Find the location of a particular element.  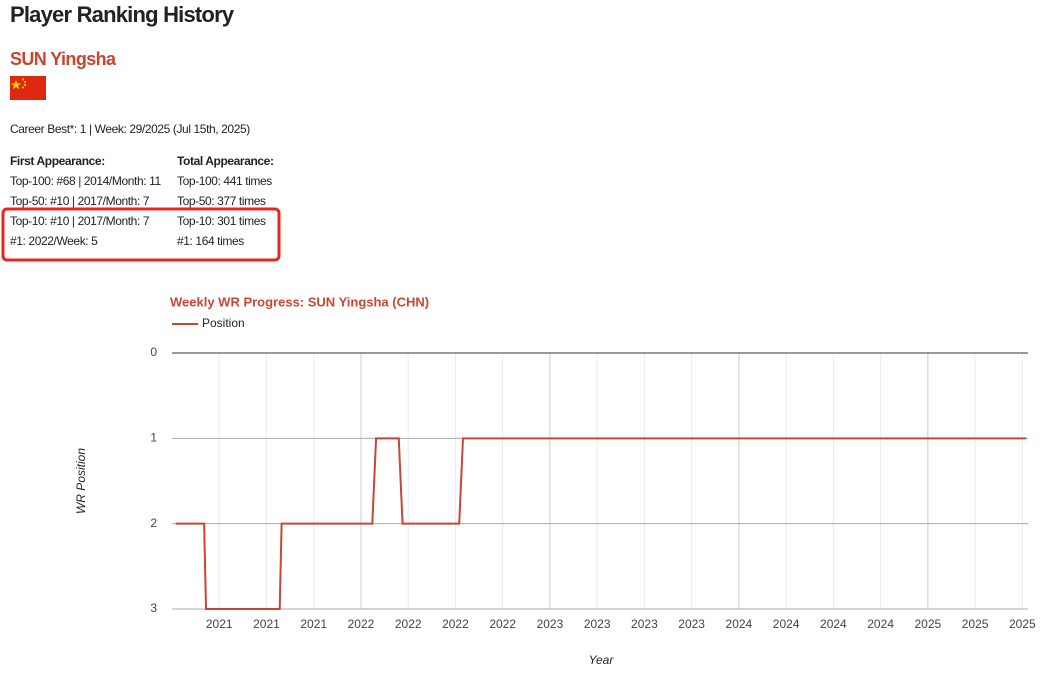

column-heading: Total Appearance: is located at coordinates (225, 161).